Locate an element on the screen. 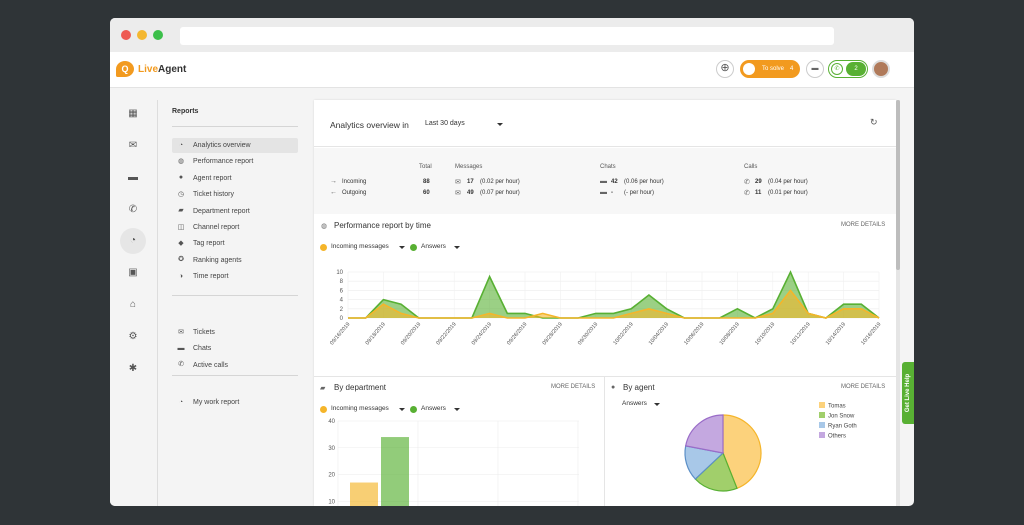 This screenshot has width=1024, height=525. nav-item-reports-2: ● Agent report is located at coordinates (235, 178).